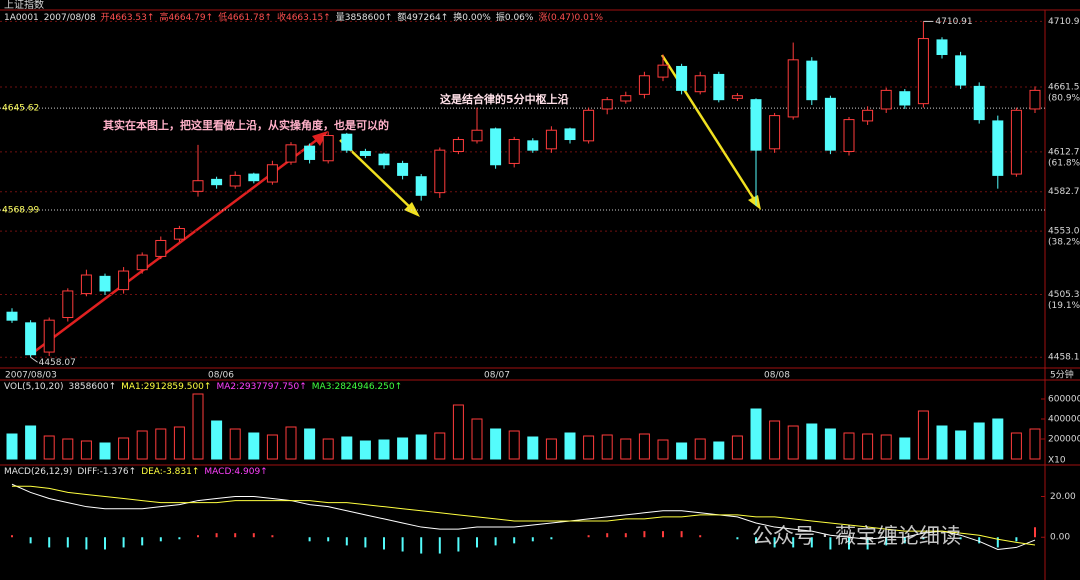  I want to click on header-item: 收4663.15↑, so click(304, 17).